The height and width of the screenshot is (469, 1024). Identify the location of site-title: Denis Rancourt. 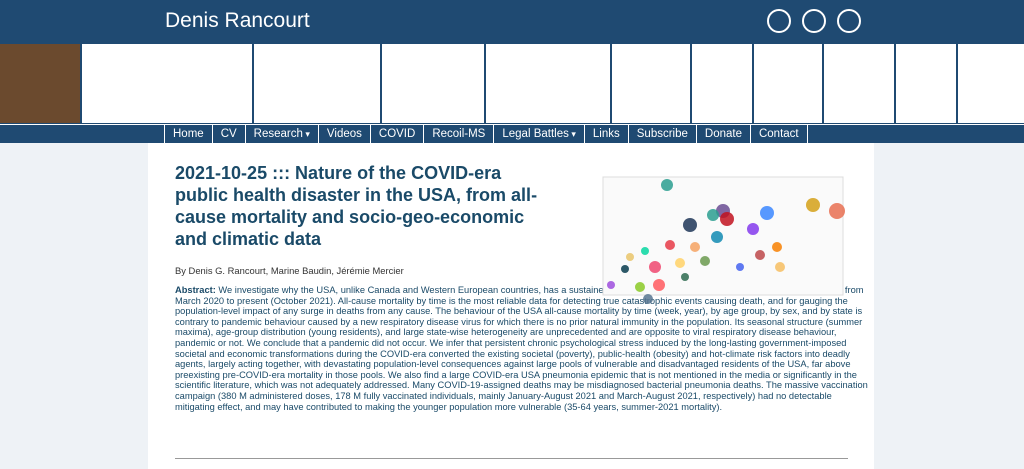
(237, 20).